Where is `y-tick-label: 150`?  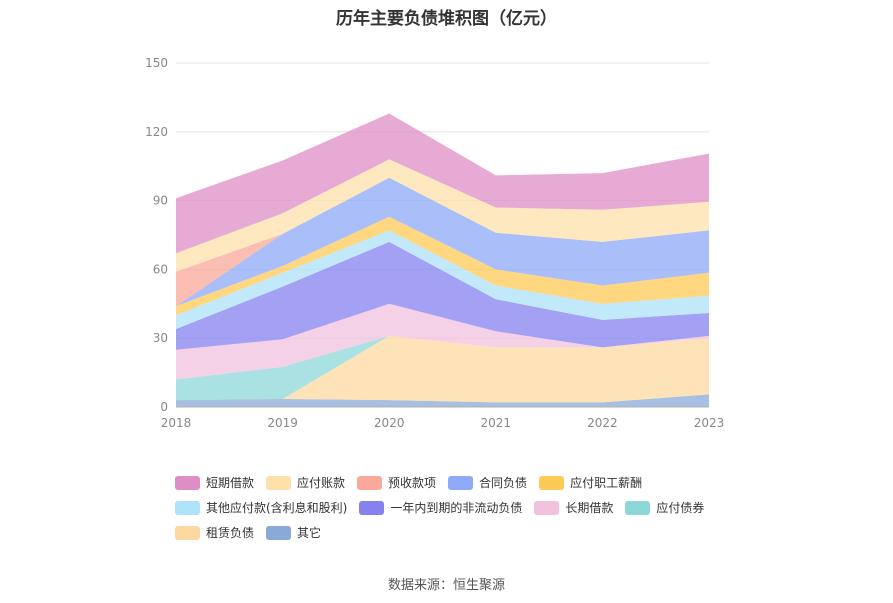 y-tick-label: 150 is located at coordinates (156, 63).